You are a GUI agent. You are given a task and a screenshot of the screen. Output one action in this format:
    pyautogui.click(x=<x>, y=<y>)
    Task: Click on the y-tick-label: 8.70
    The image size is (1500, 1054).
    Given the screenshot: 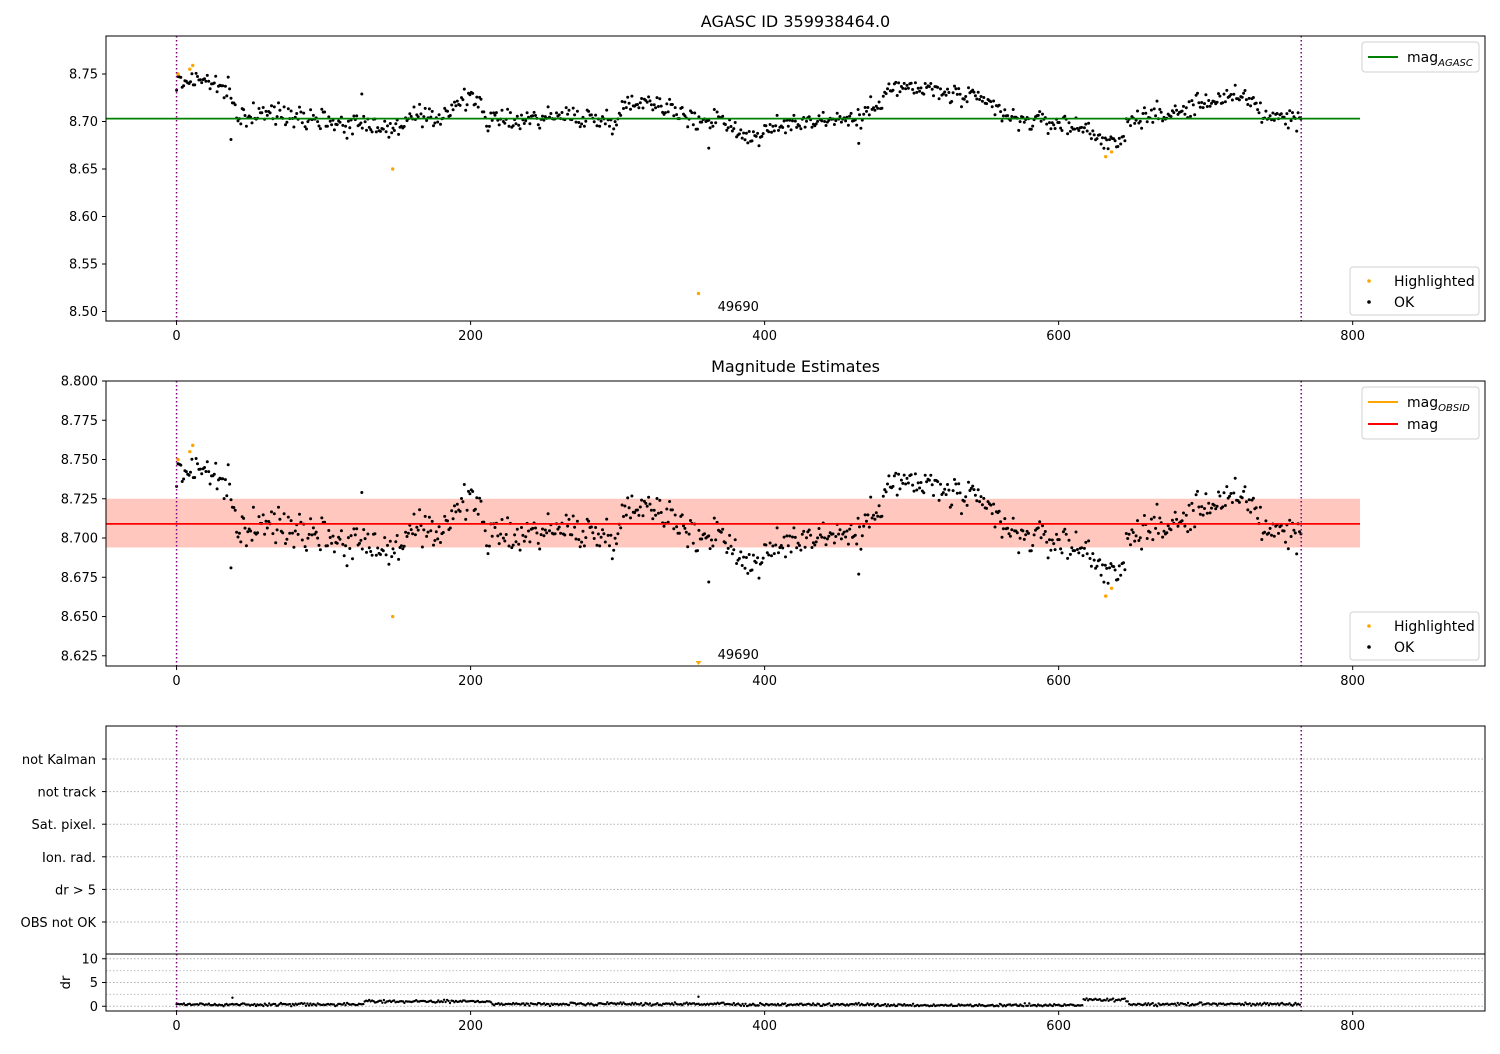 What is the action you would take?
    pyautogui.click(x=83, y=122)
    